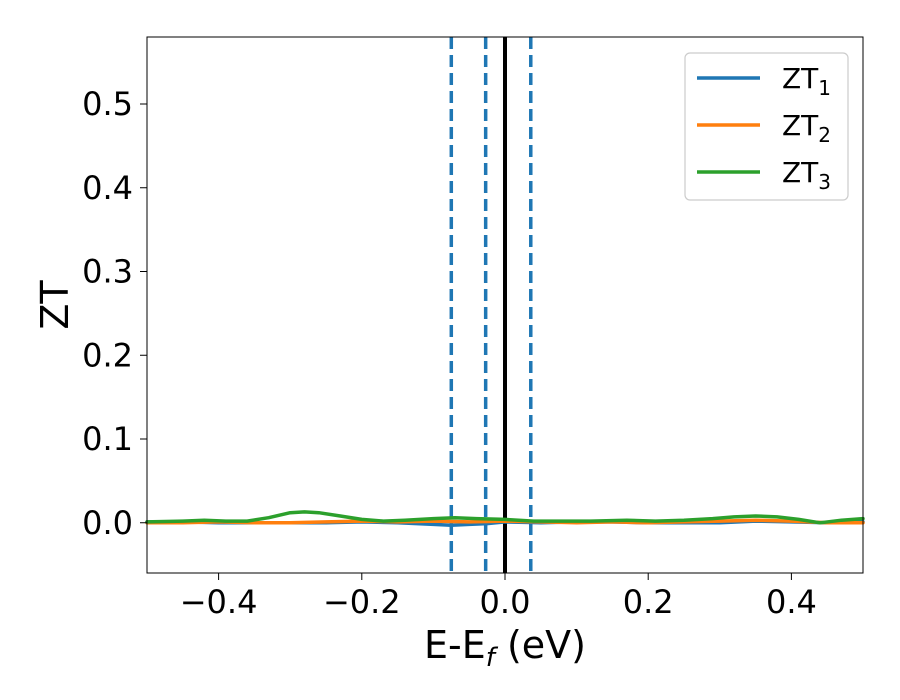 This screenshot has height=700, width=900. I want to click on series-line-zt3, so click(505, 517).